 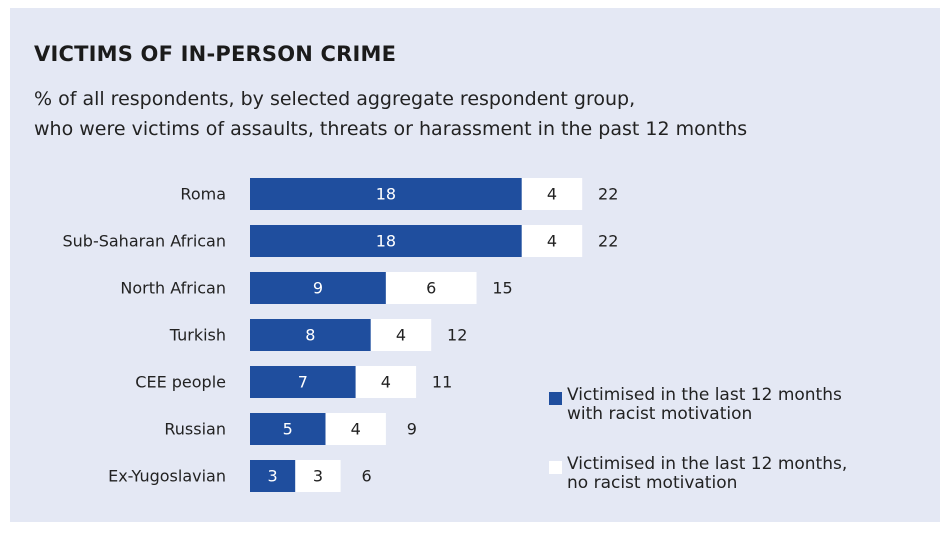 I want to click on category-label: Turkish, so click(x=197, y=335).